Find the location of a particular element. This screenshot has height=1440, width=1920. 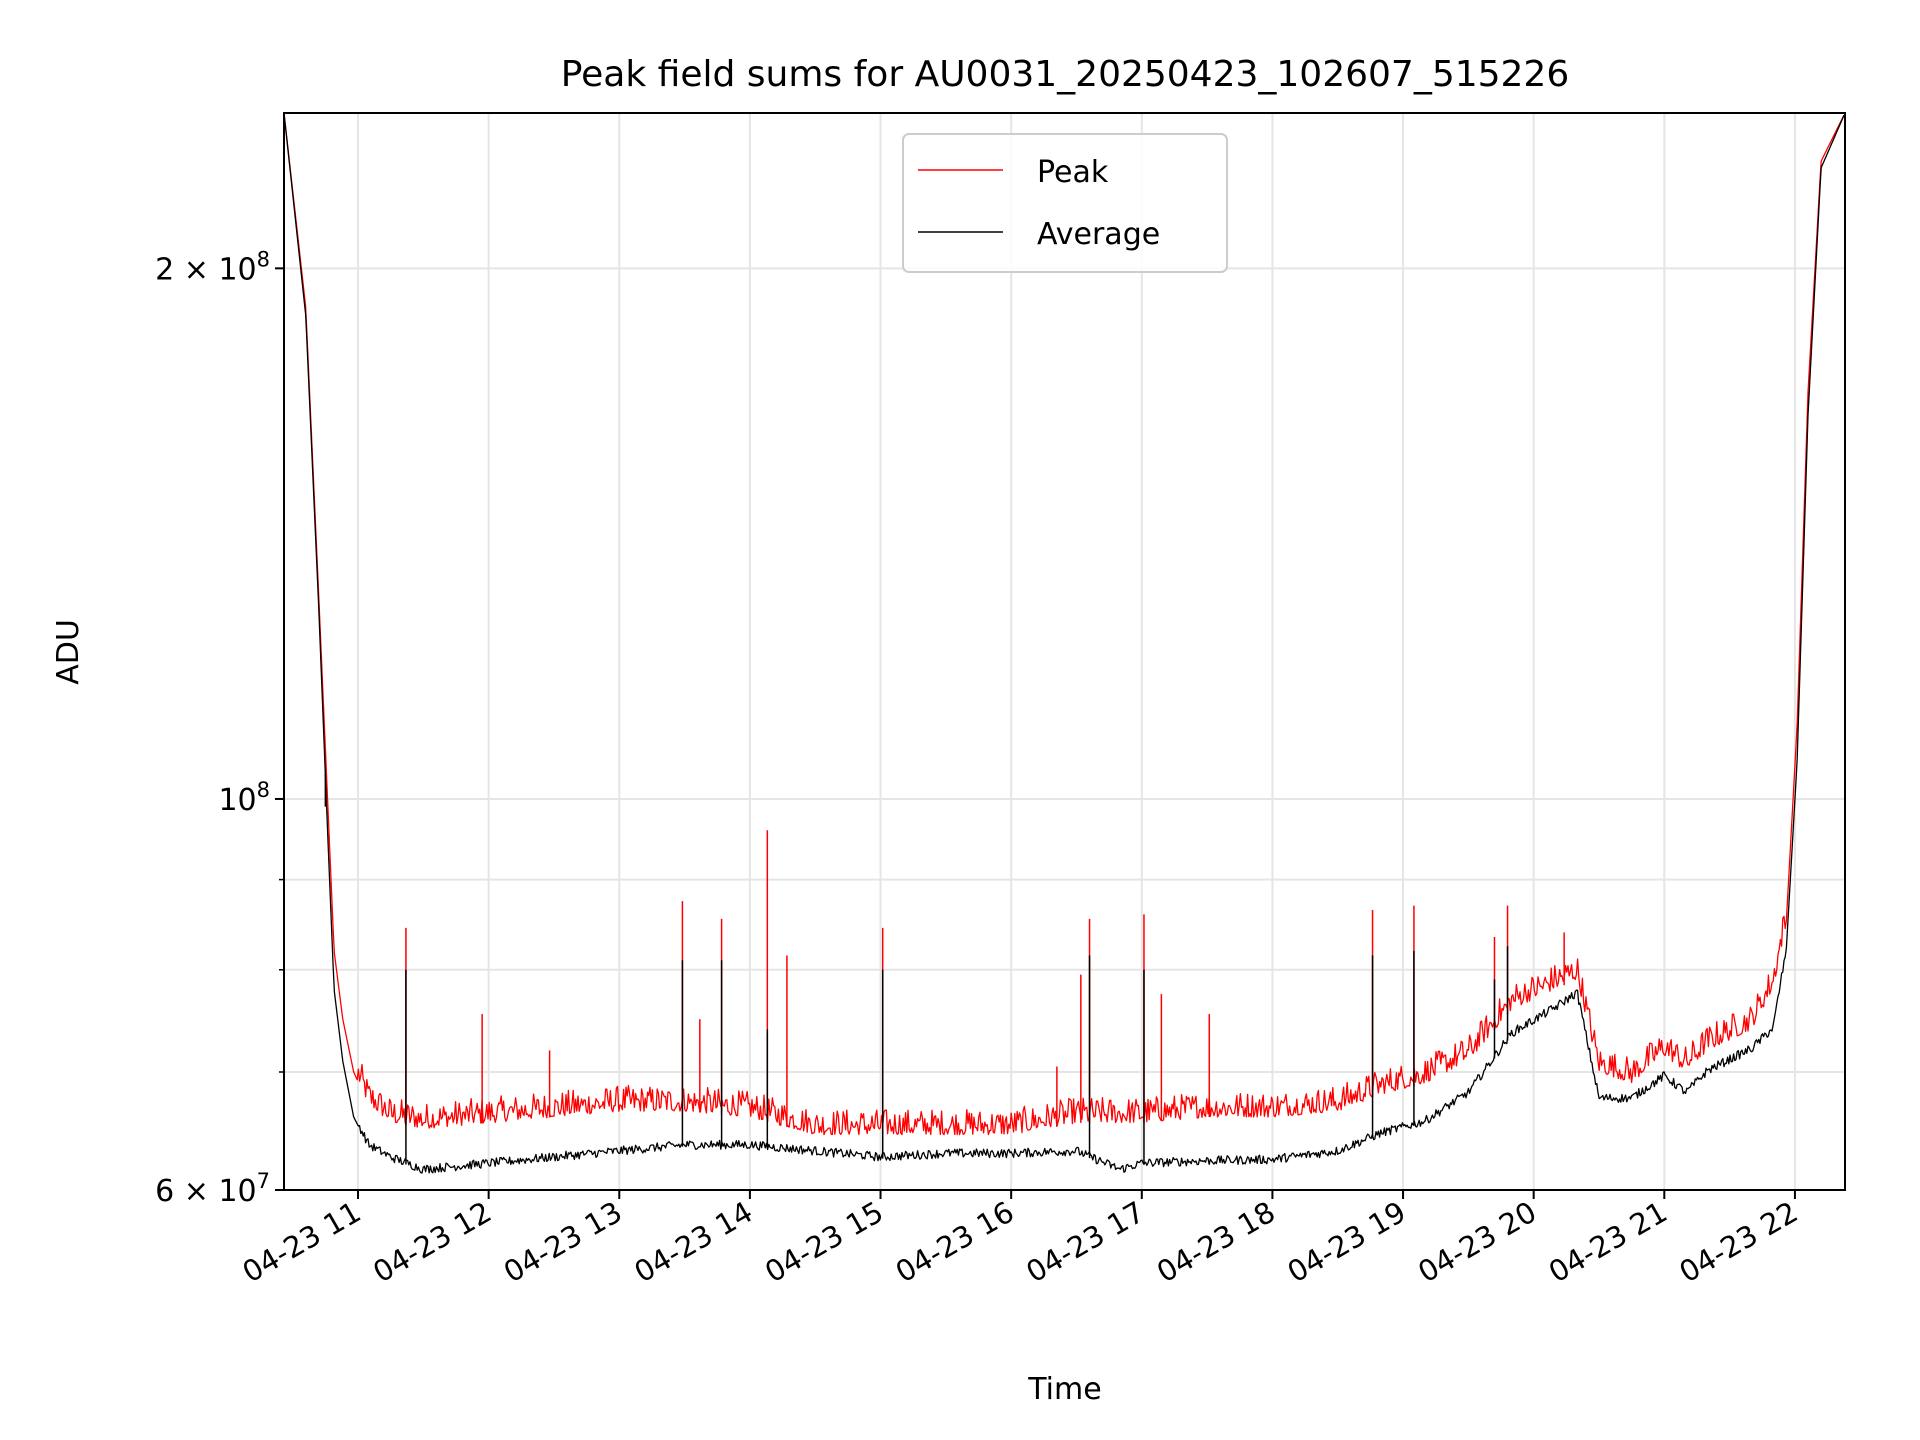

y-axis: 6 × 107 108 2 × 108 is located at coordinates (219, 728).